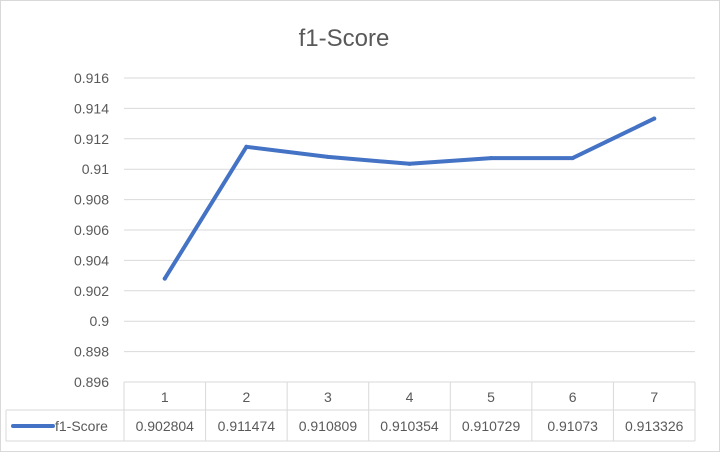  Describe the element at coordinates (91, 352) in the screenshot. I see `y-tick-label: 0.898` at that location.